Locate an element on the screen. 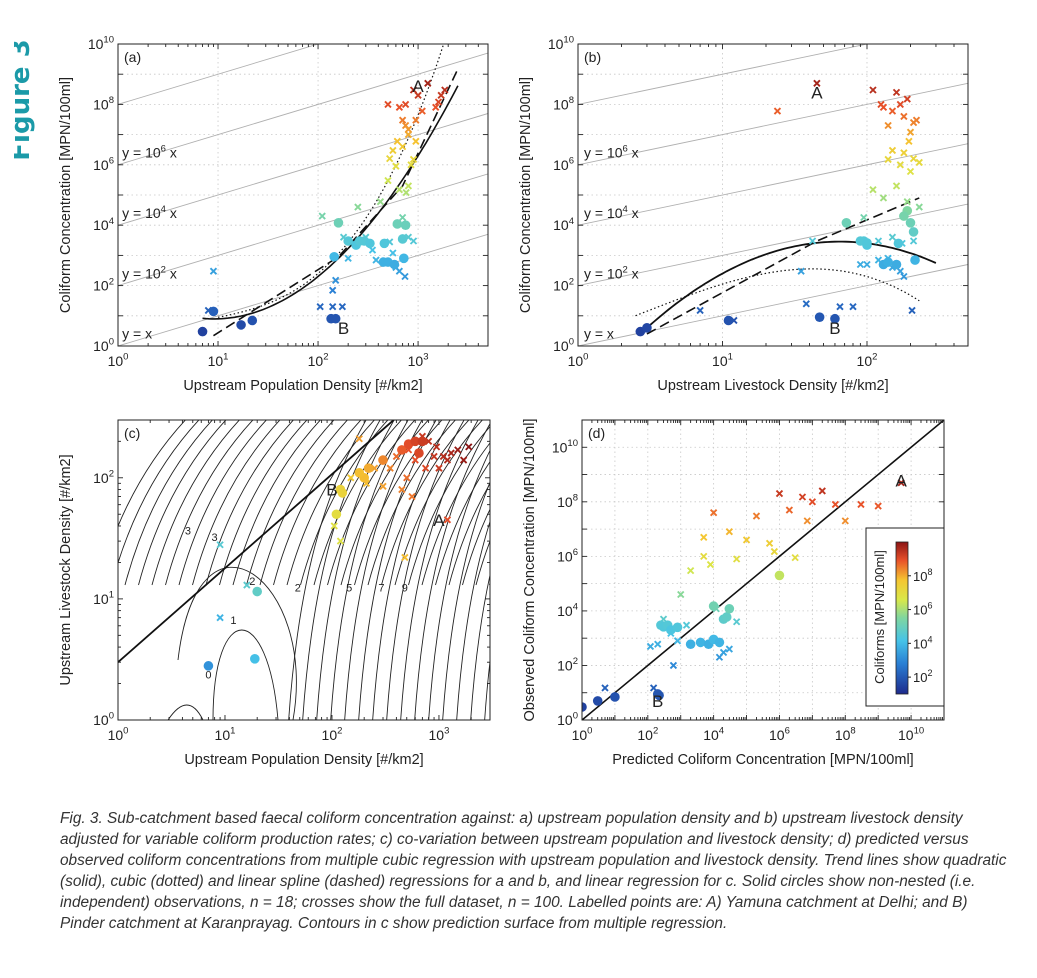 The image size is (1037, 978). contour-label: 1 is located at coordinates (233, 621).